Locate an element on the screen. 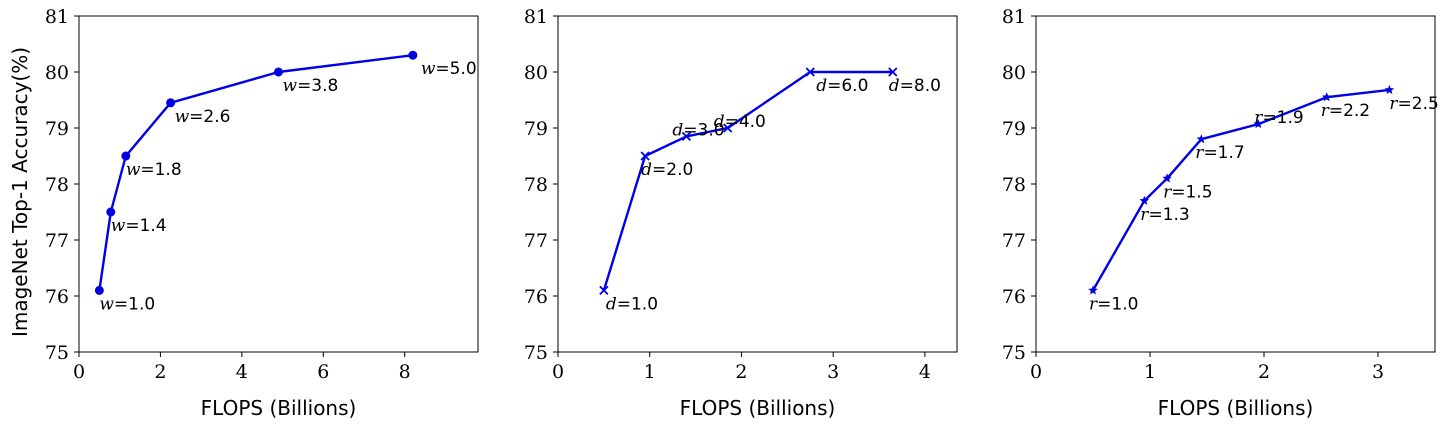  data-label: r=2.2 is located at coordinates (1345, 111).